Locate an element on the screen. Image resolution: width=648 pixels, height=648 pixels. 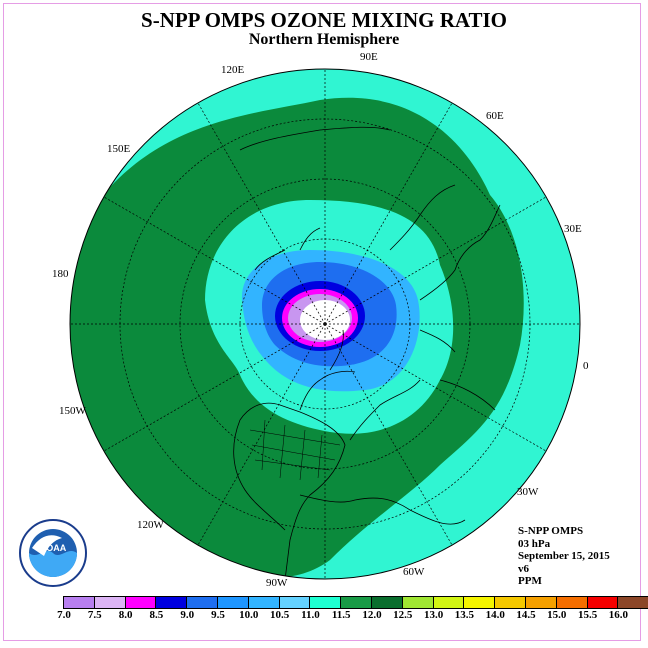
colorbar-tick-label: 8.5 is located at coordinates (156, 615).